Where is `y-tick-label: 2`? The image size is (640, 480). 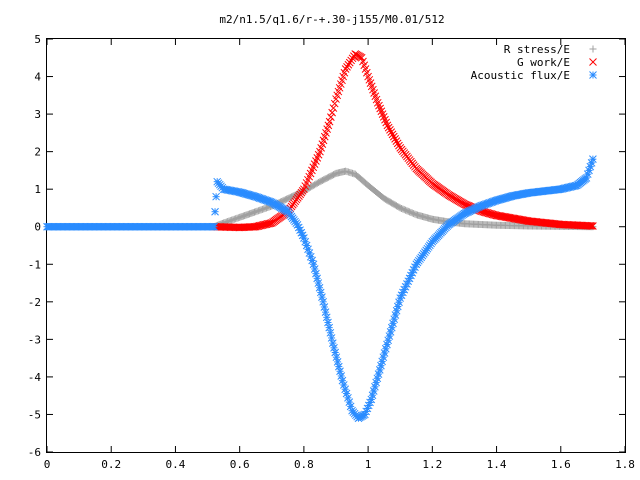
y-tick-label: 2 is located at coordinates (37, 152).